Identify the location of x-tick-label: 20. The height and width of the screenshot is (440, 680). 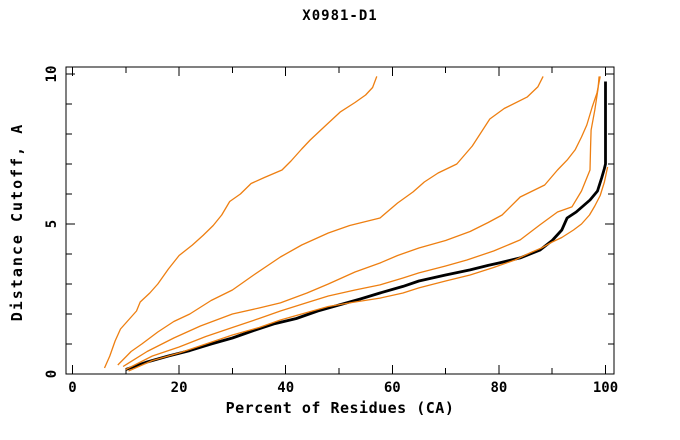
(179, 388).